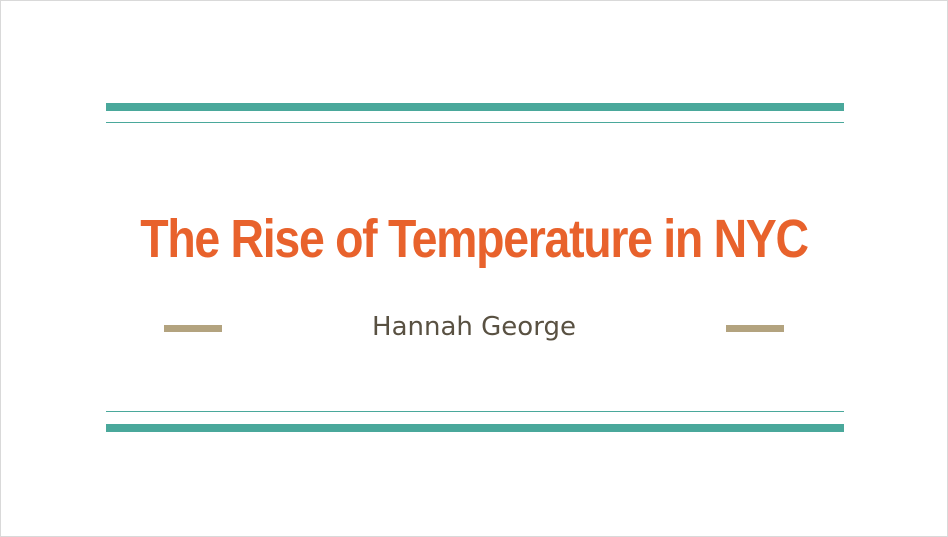 This screenshot has width=948, height=537. Describe the element at coordinates (193, 328) in the screenshot. I see `left-accent-dash` at that location.